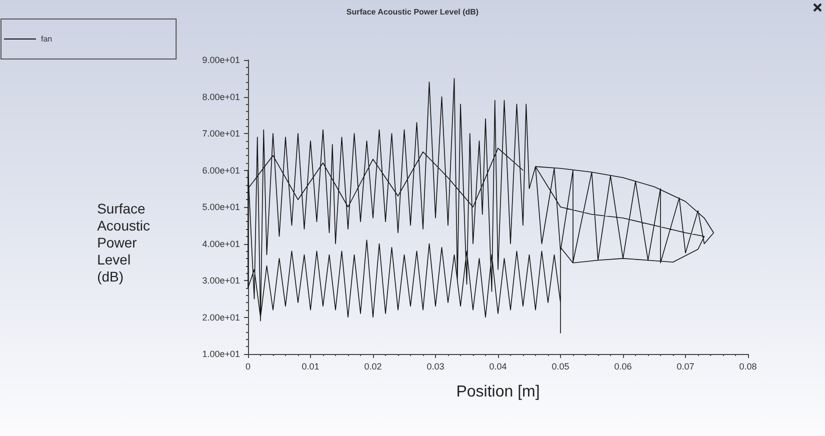 The width and height of the screenshot is (825, 436). What do you see at coordinates (221, 133) in the screenshot?
I see `y-tick-label: 7.00e+01` at bounding box center [221, 133].